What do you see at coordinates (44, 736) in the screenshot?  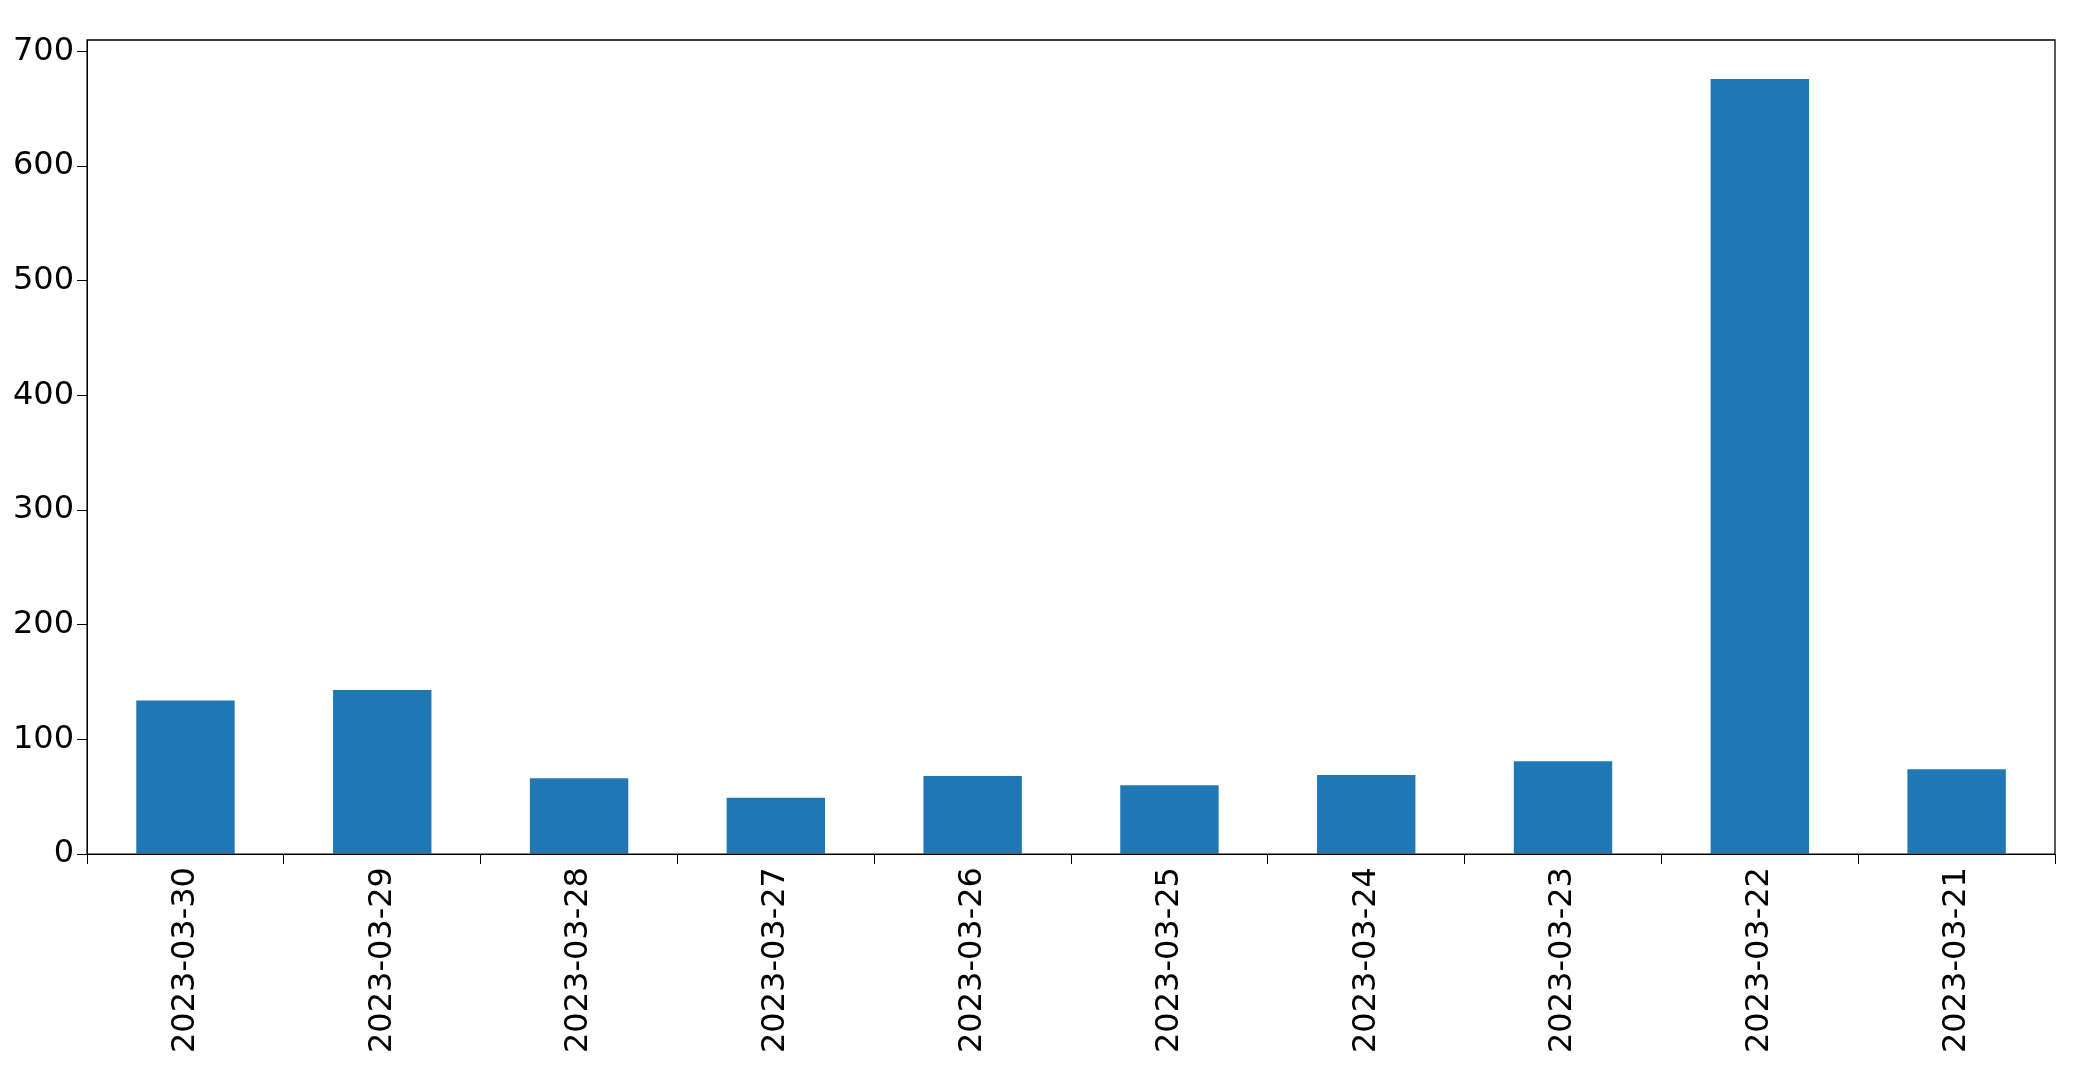 I see `y-tick-label: 100` at bounding box center [44, 736].